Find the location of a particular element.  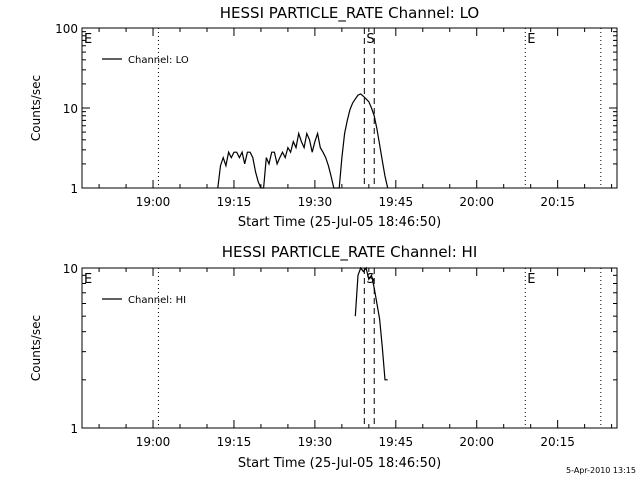

panel-2-x-tick-label: 19:30 is located at coordinates (315, 442).